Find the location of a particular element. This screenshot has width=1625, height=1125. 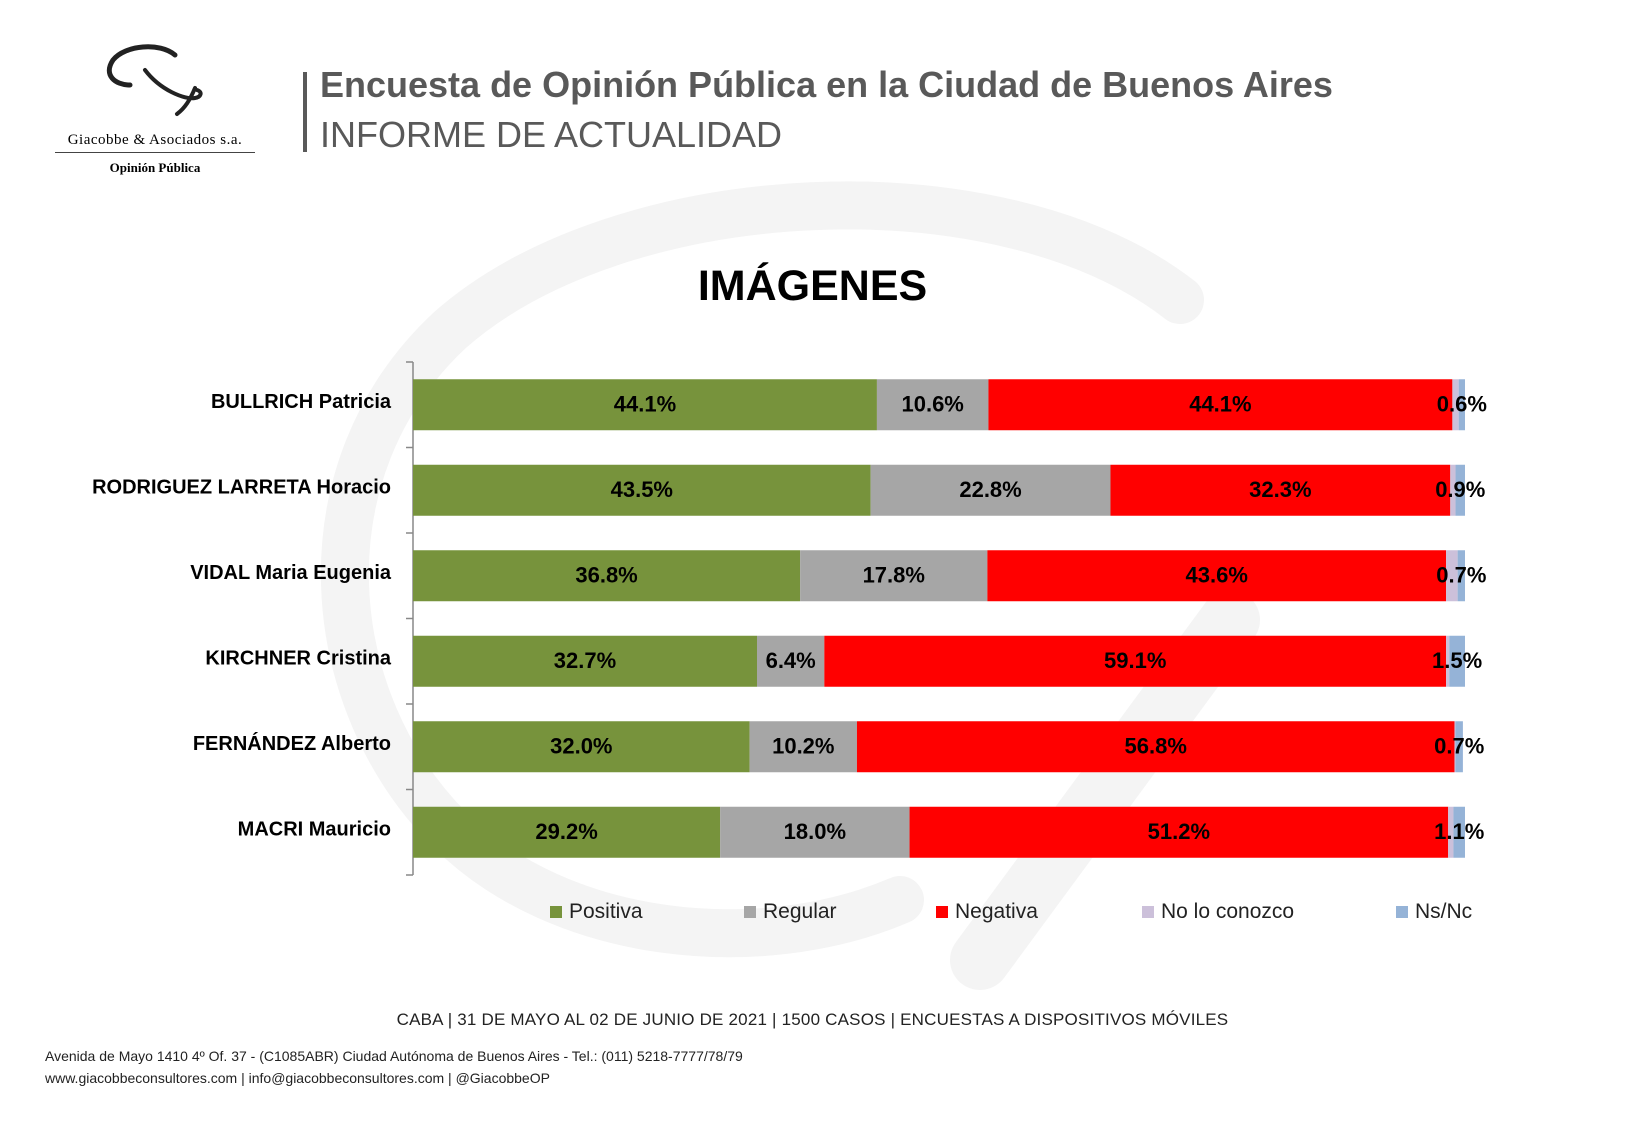

legend-item: Positiva is located at coordinates (596, 912).